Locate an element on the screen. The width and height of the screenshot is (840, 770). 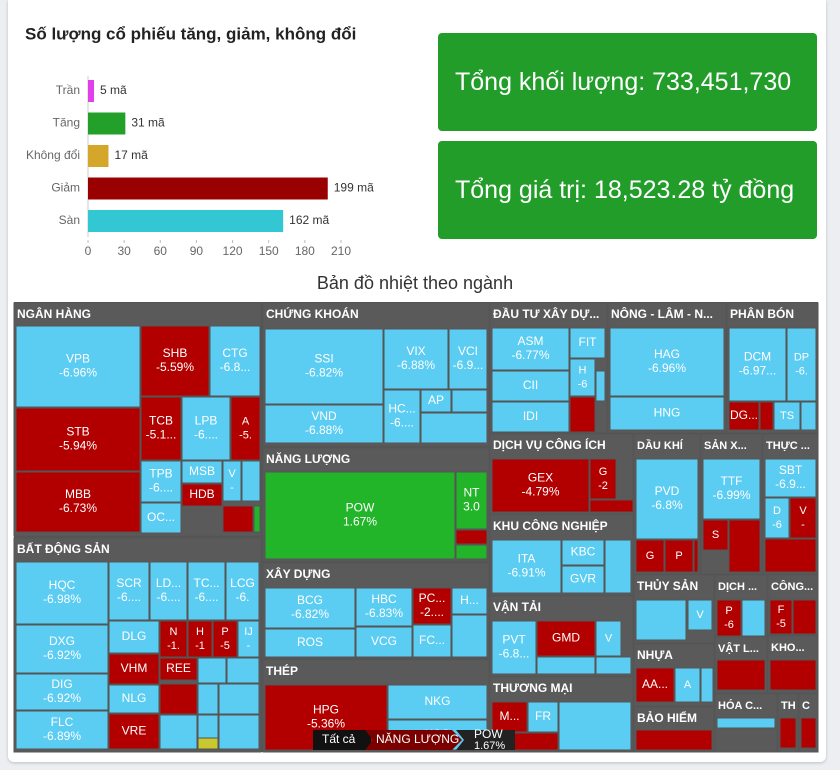
tile-name: FR is located at coordinates (543, 716).